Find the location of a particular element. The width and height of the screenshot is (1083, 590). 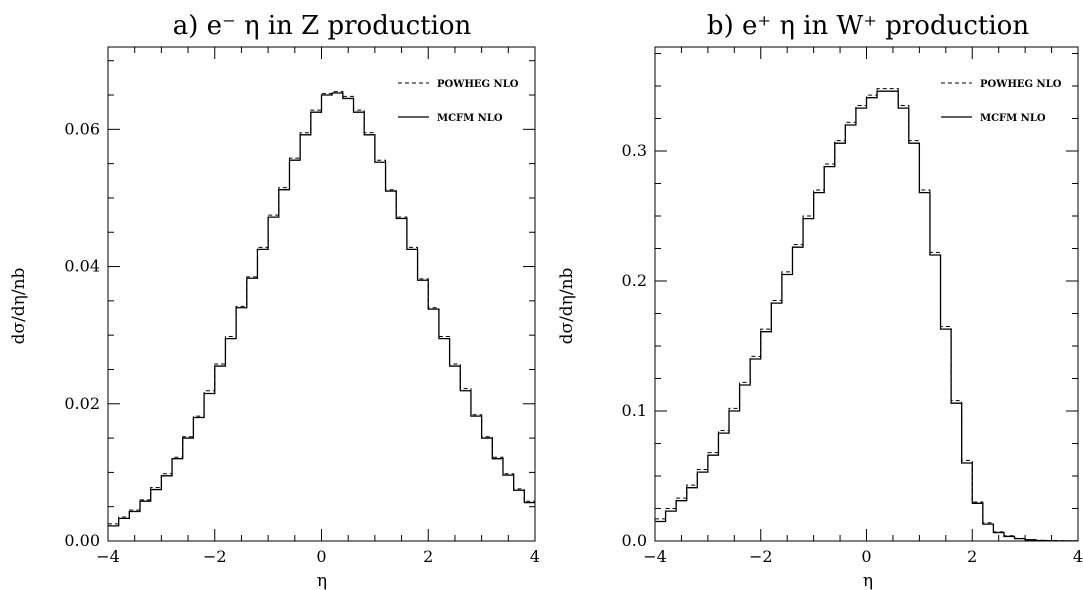

y-tick-label: 0.00 is located at coordinates (82, 540).